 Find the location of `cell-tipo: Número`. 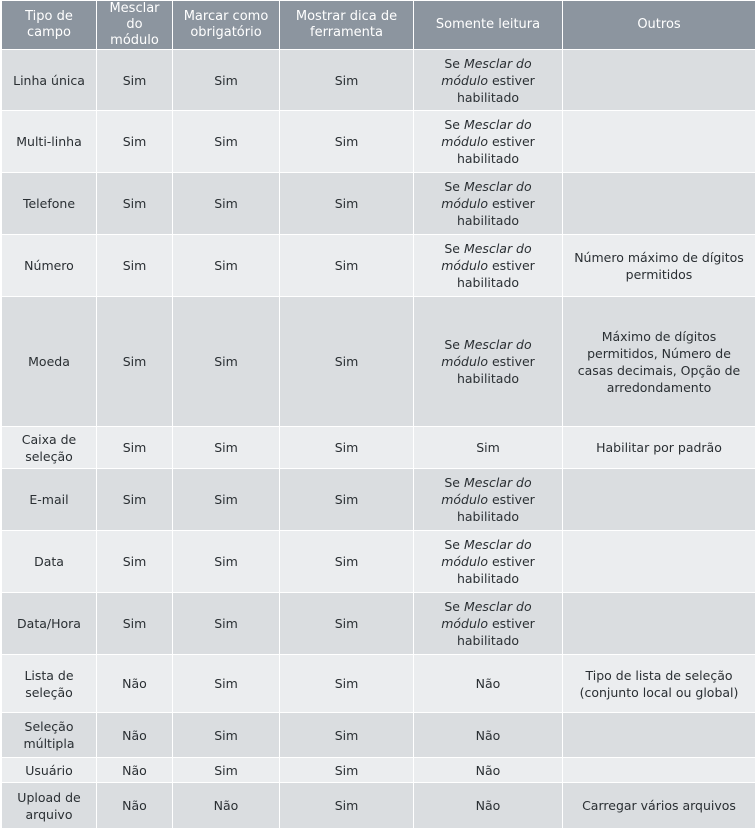

cell-tipo: Número is located at coordinates (49, 265).